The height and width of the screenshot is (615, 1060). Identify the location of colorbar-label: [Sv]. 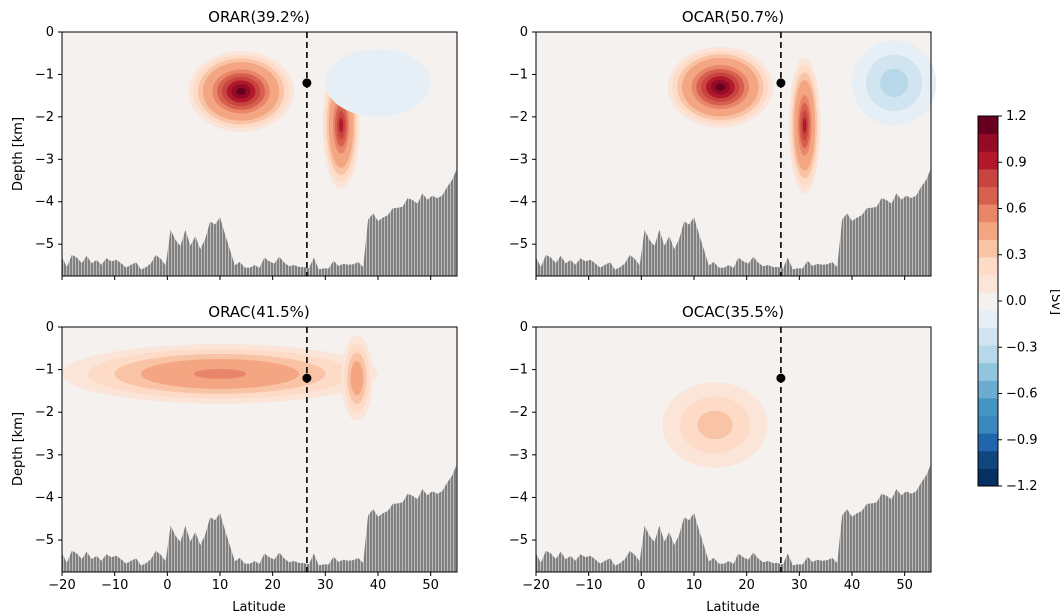
(1054, 302).